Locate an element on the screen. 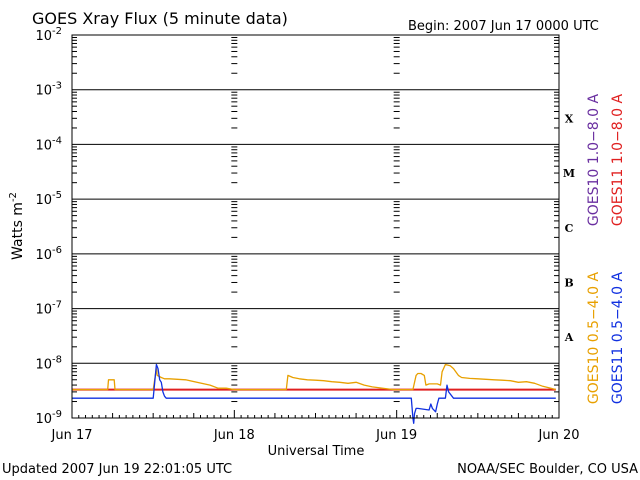 Image resolution: width=640 pixels, height=480 pixels. flare-class-label: C is located at coordinates (569, 228).